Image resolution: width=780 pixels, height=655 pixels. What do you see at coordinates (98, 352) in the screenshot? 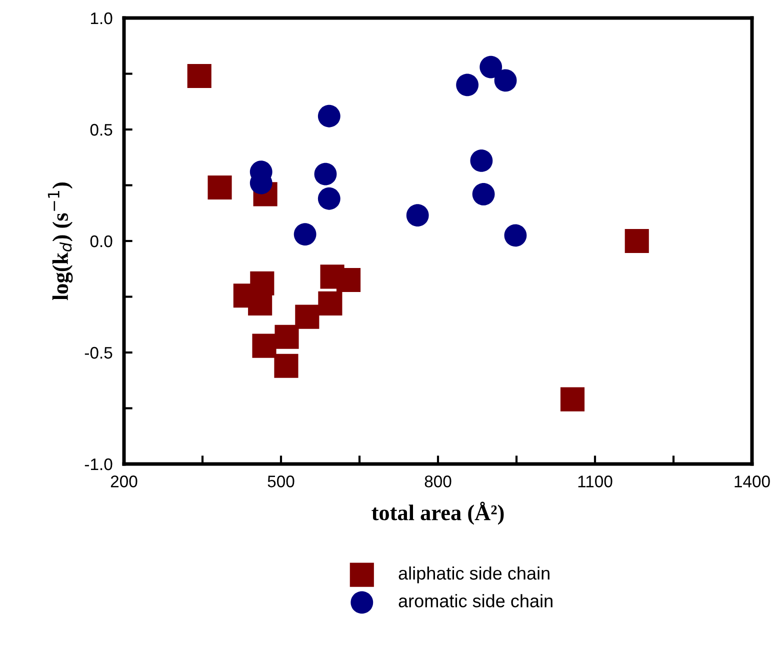
I see `y-tick-label: -0.5` at bounding box center [98, 352].